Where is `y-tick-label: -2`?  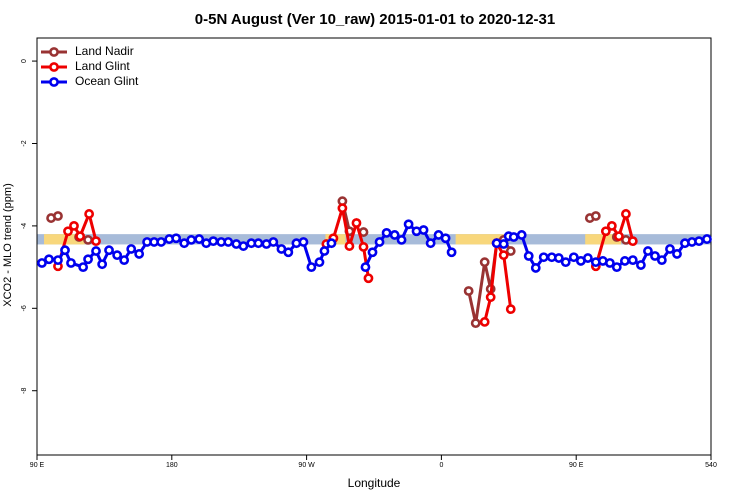
y-tick-label: -2 is located at coordinates (24, 143).